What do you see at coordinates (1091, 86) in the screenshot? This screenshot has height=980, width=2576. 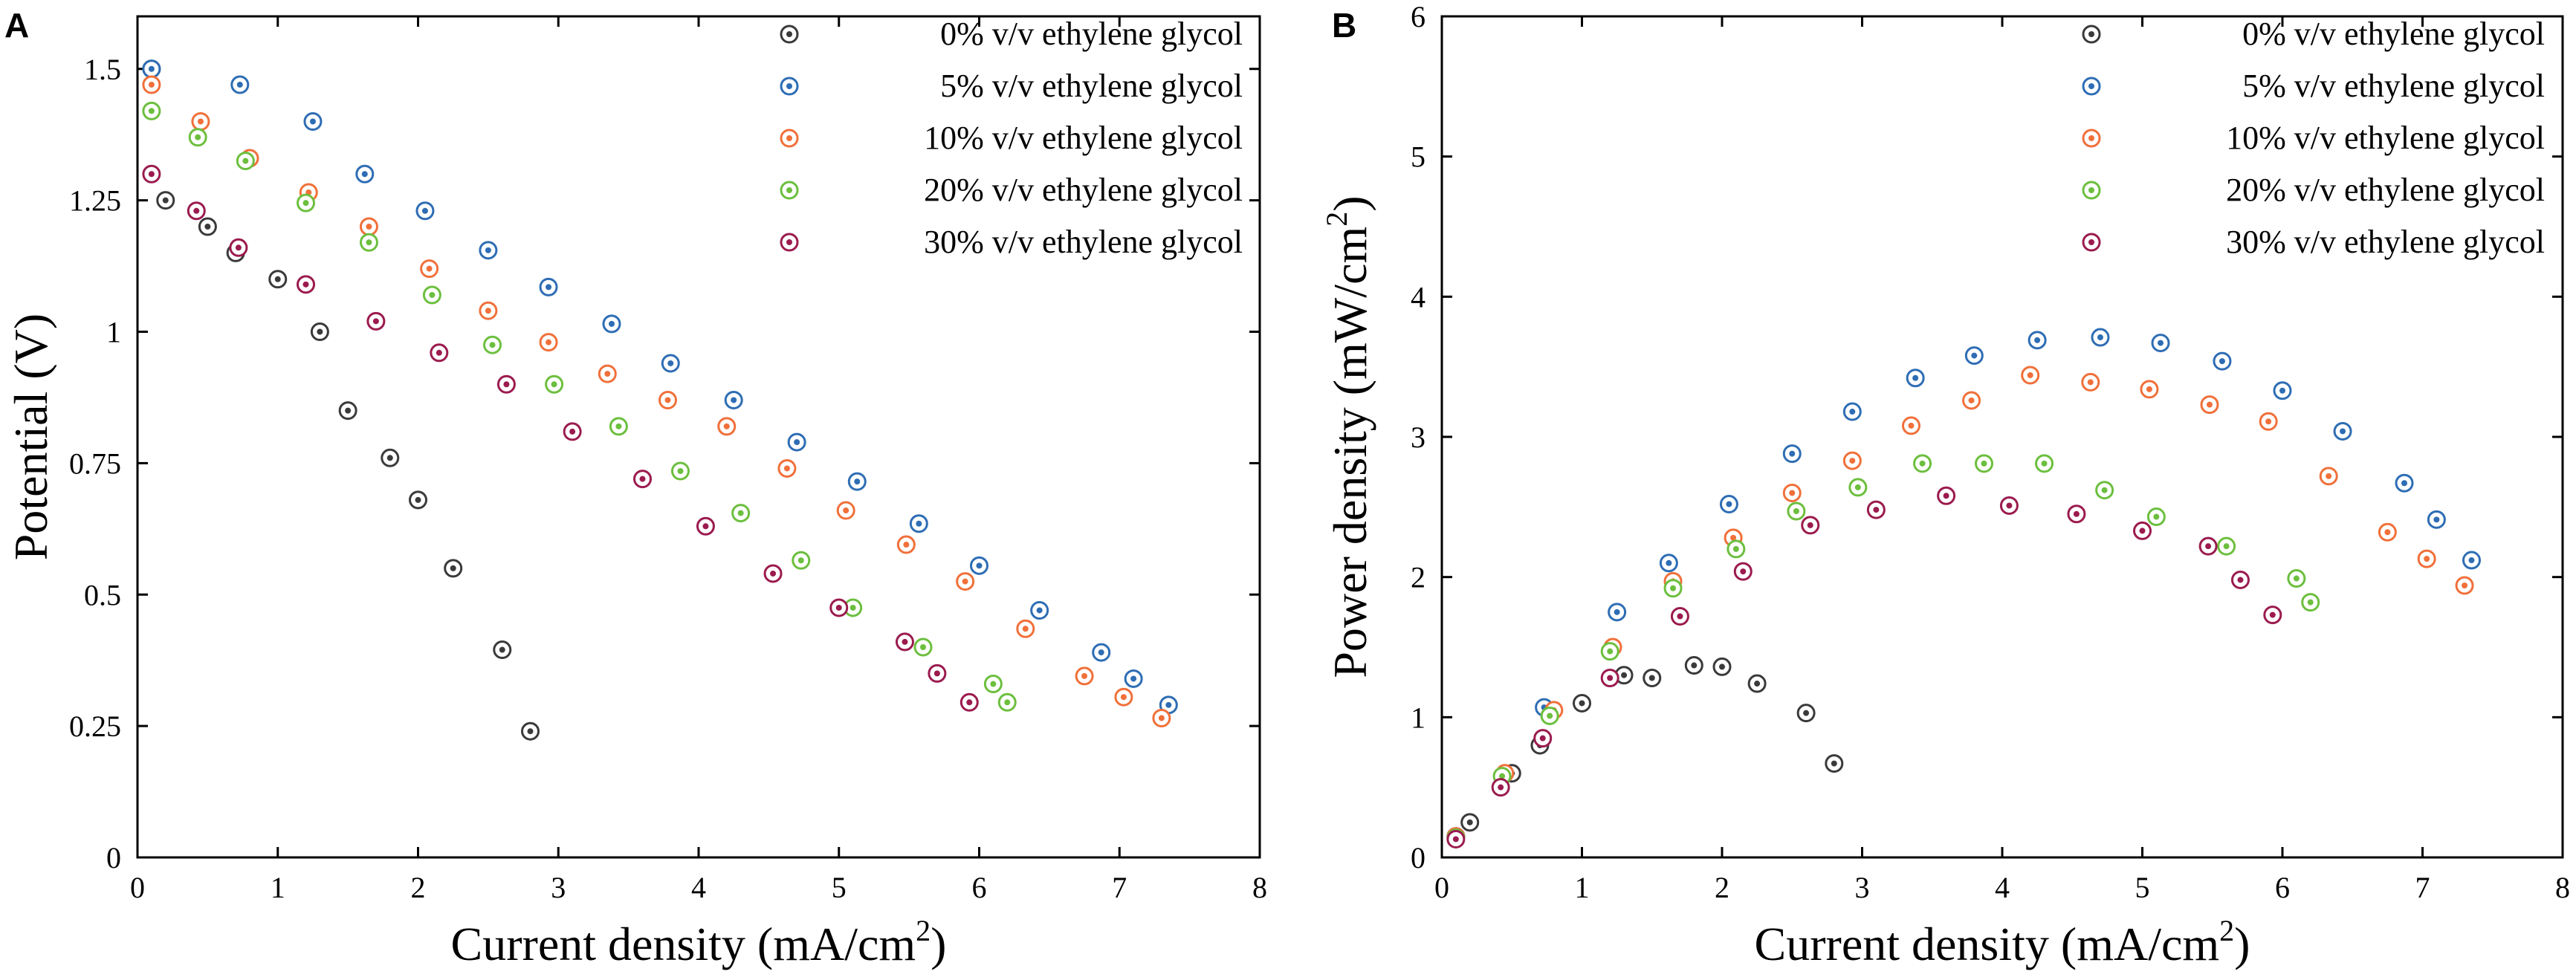 I see `legend-label: 5% v/v ethylene glycol` at bounding box center [1091, 86].